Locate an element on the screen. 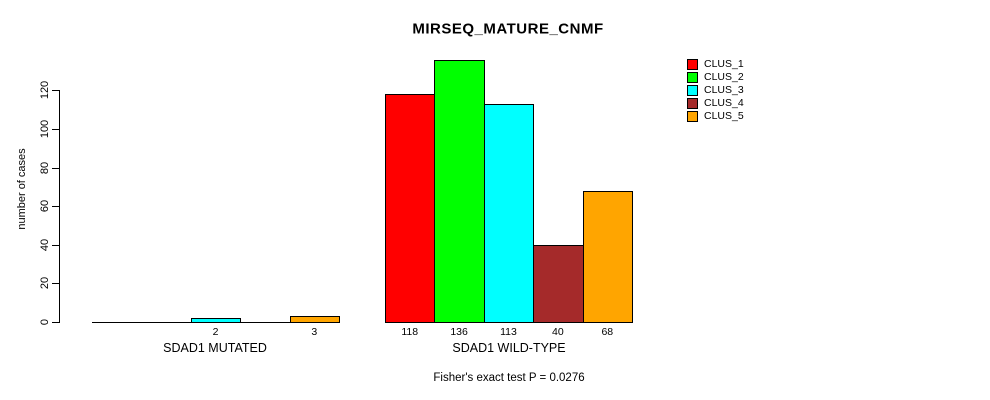 The image size is (990, 400). legend-label: CLUS_2 is located at coordinates (724, 77).